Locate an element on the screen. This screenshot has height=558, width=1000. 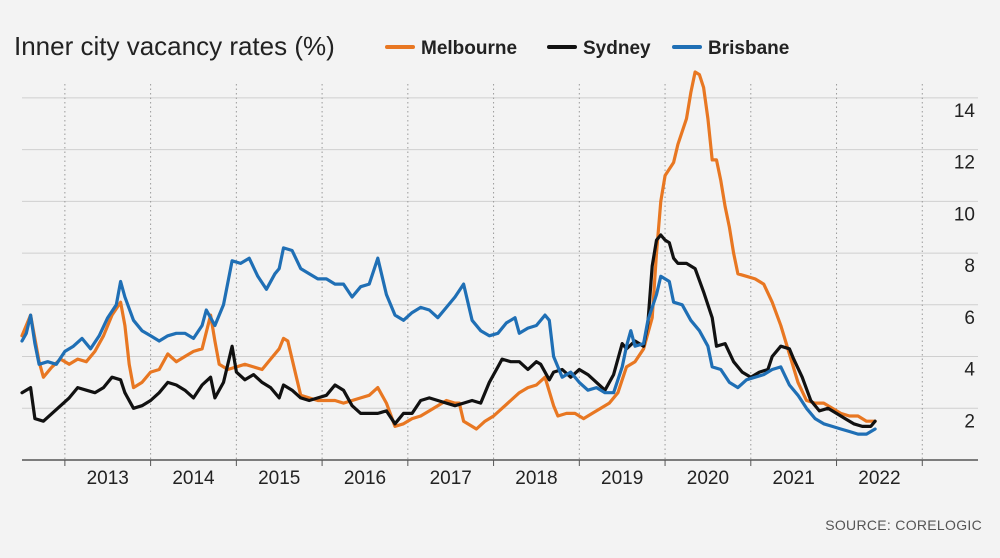
y-tick-label: 2 is located at coordinates (969, 421).